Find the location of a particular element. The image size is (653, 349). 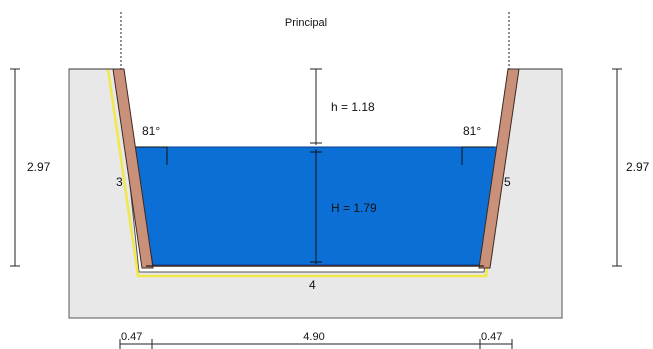

depth-dimension-left is located at coordinates (15, 167).